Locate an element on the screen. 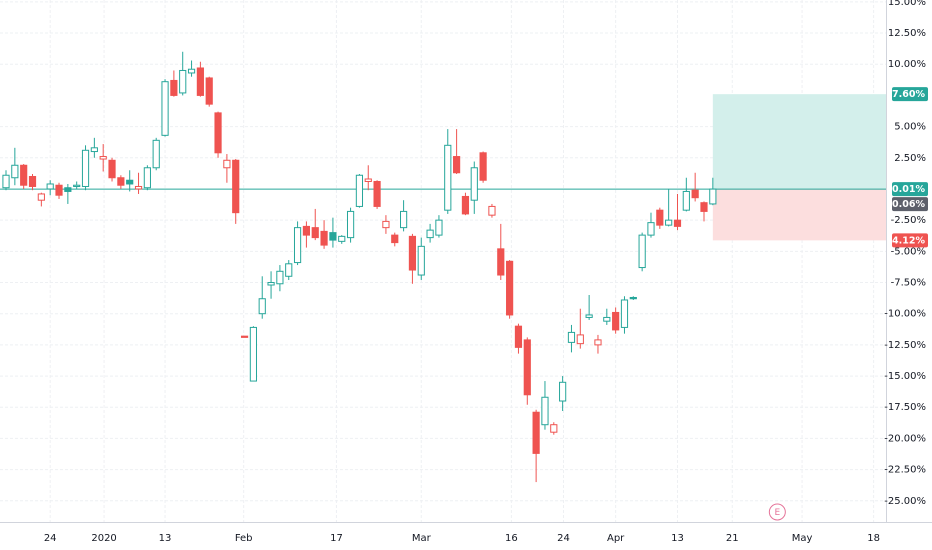 The width and height of the screenshot is (932, 550). y-tick-label: 5.00% is located at coordinates (910, 127).